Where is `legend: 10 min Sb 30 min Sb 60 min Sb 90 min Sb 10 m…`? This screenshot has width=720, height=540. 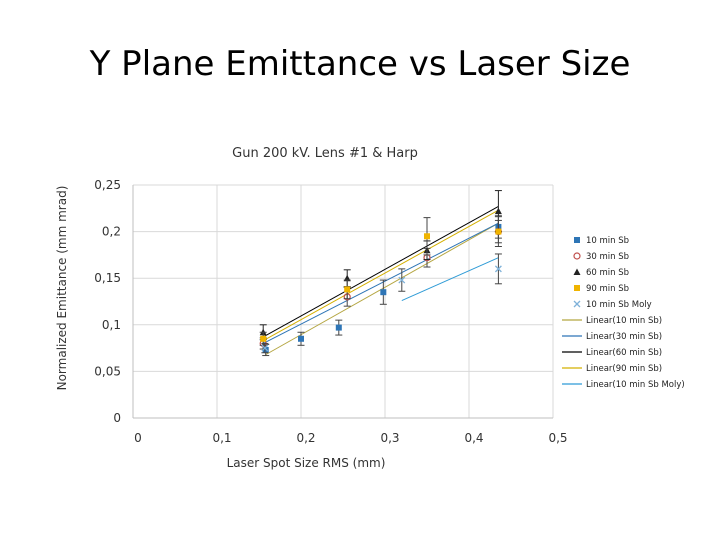
legend: 10 min Sb 30 min Sb 60 min Sb 90 min Sb 10 m… is located at coordinates (623, 313).